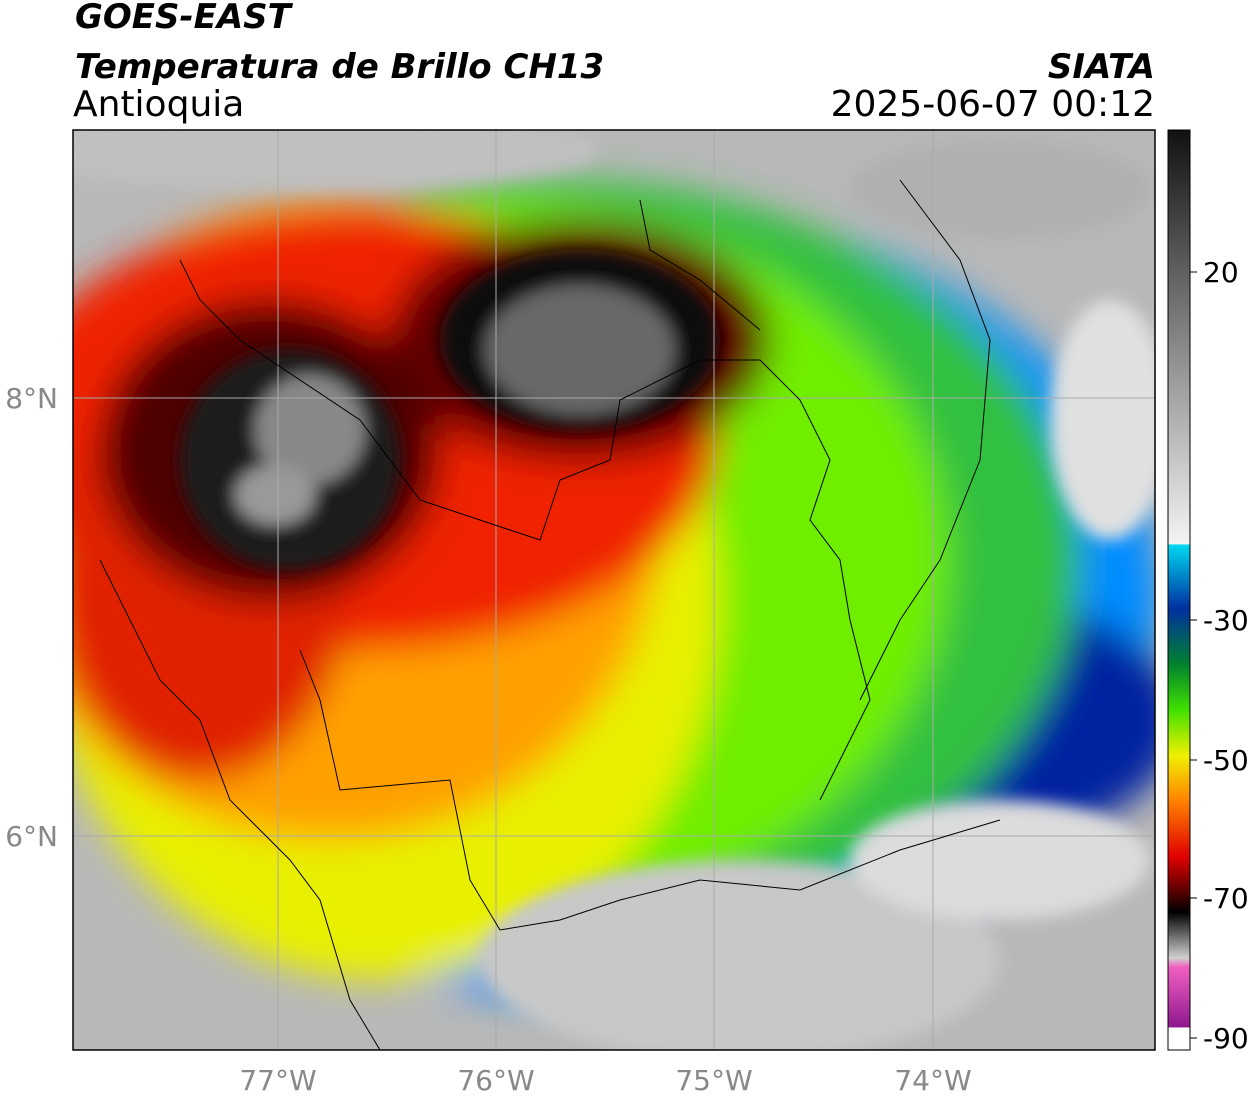 Image resolution: width=1252 pixels, height=1099 pixels. I want to click on region: Antioquia, so click(158, 104).